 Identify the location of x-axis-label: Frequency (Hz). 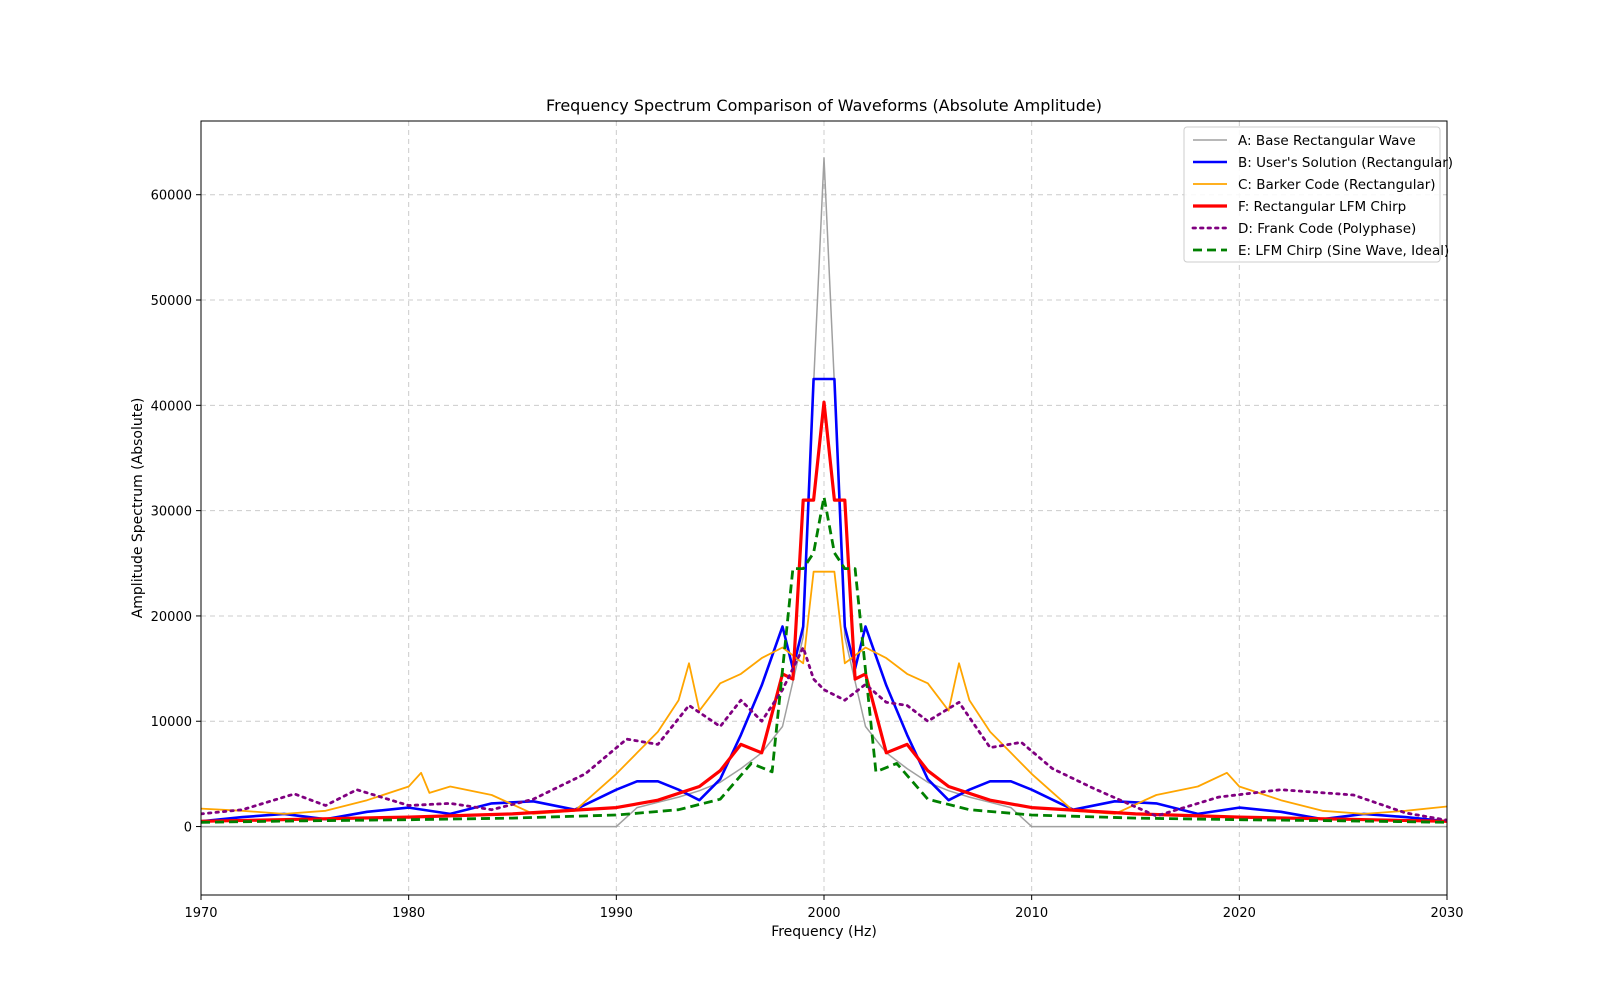
(824, 932).